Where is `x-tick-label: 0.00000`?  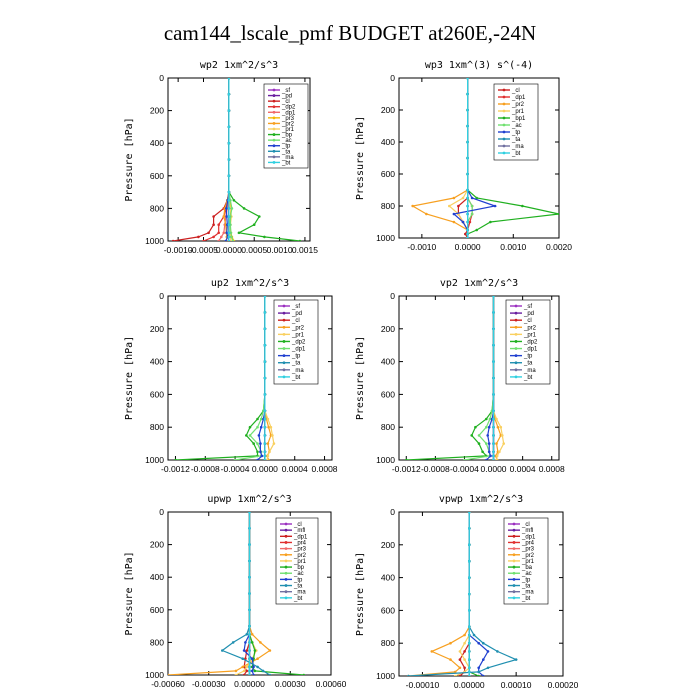
x-tick-label: 0.00000 is located at coordinates (469, 685).